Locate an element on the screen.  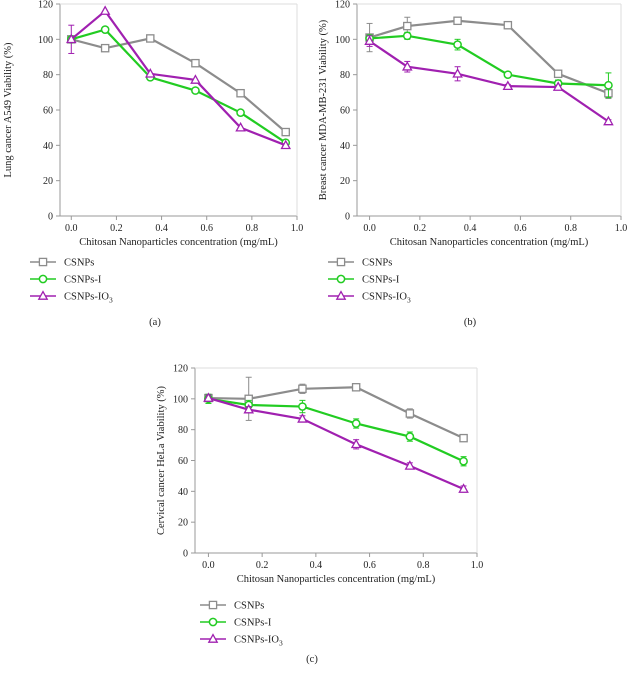
y-axis-label: Breast cancer MDA-MB-231 Viability (%) is located at coordinates (323, 109).